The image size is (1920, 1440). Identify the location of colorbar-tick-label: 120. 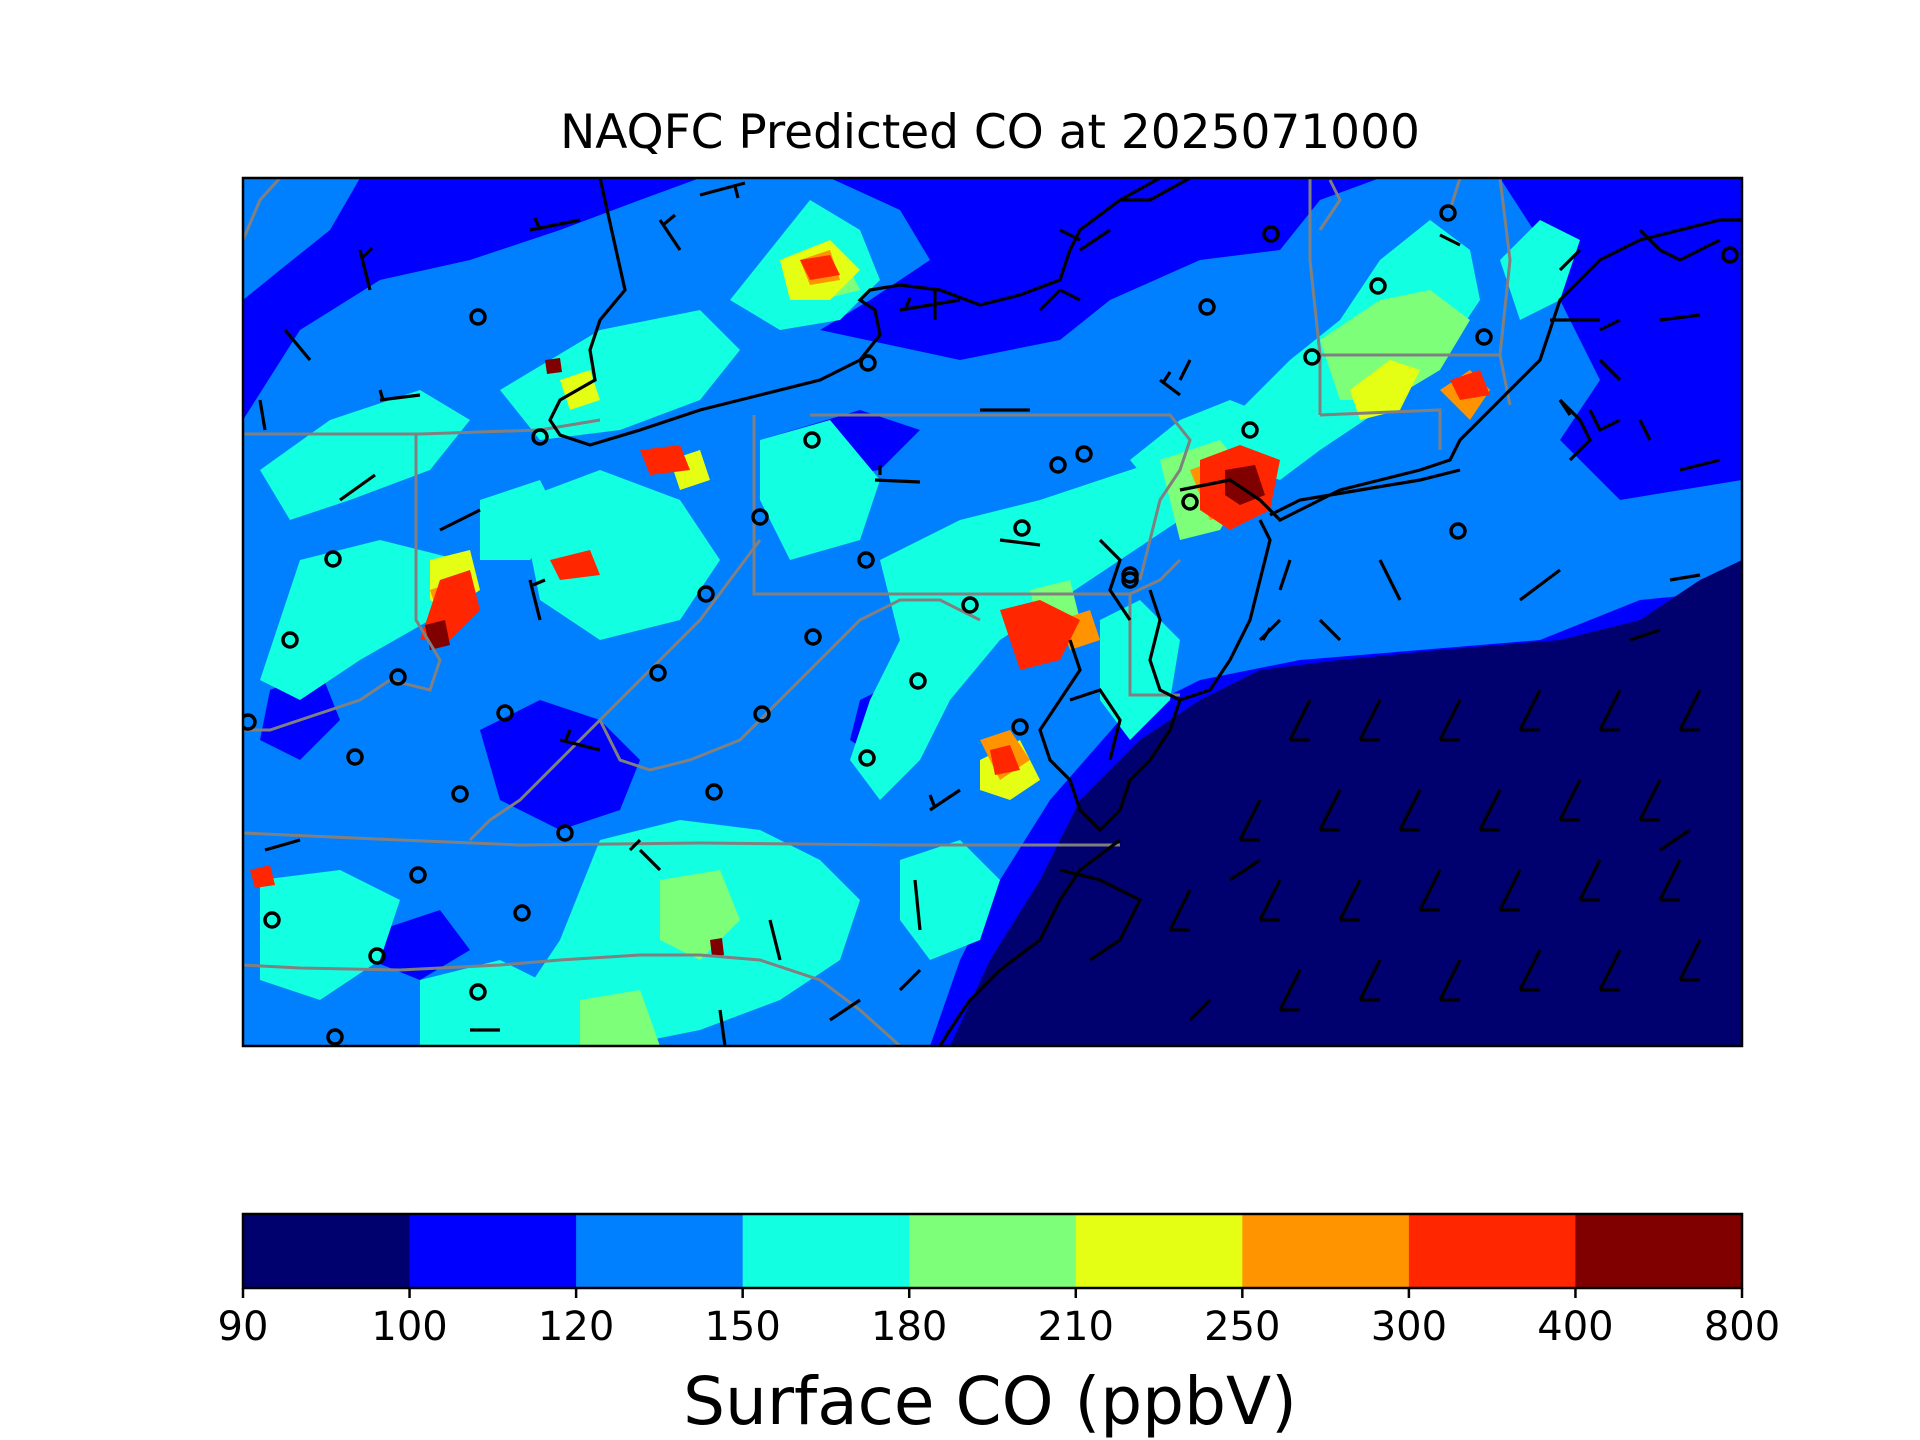
(576, 1327).